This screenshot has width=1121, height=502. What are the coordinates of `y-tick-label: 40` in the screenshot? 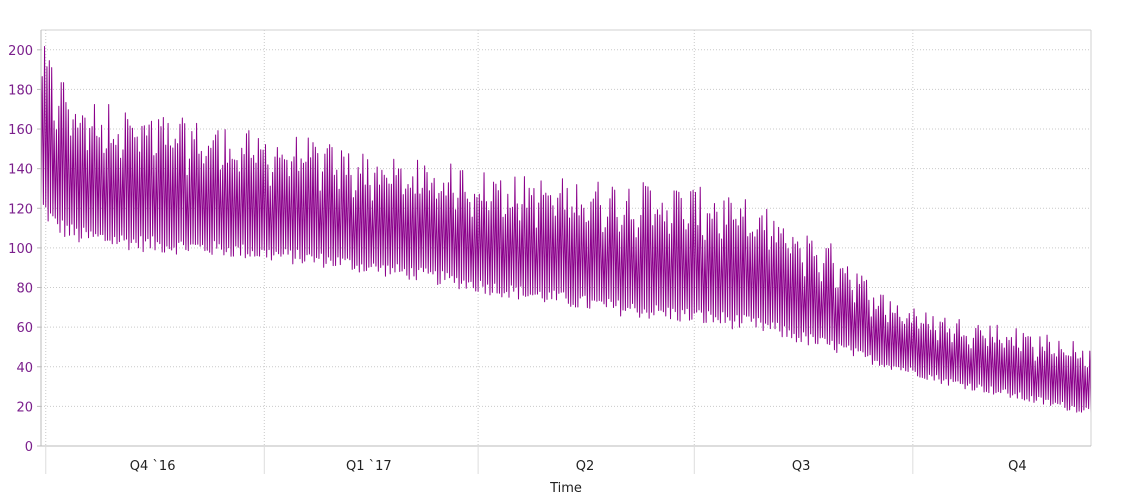 It's located at (24, 368).